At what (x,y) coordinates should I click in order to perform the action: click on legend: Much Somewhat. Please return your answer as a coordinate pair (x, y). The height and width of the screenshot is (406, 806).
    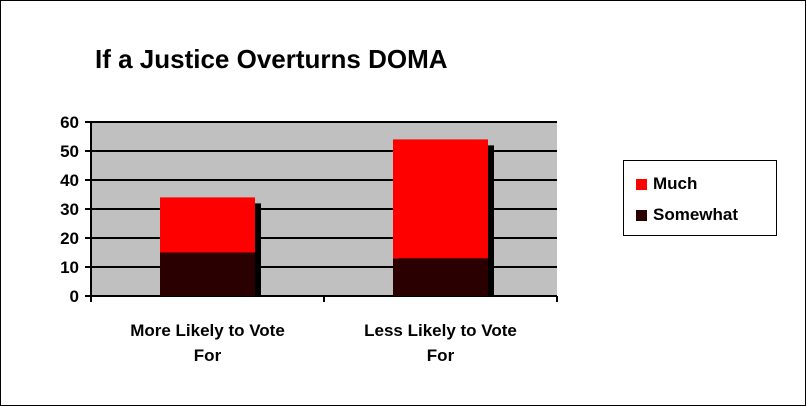
    Looking at the image, I should click on (700, 198).